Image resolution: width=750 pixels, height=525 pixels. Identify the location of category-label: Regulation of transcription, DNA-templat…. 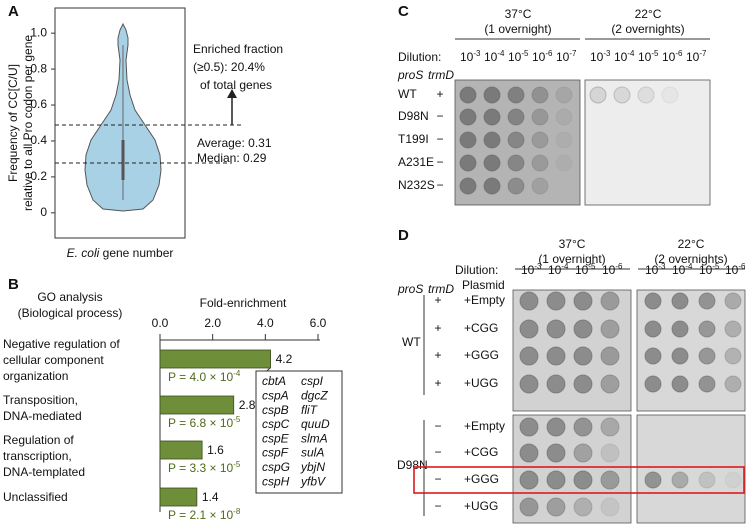
(44, 456).